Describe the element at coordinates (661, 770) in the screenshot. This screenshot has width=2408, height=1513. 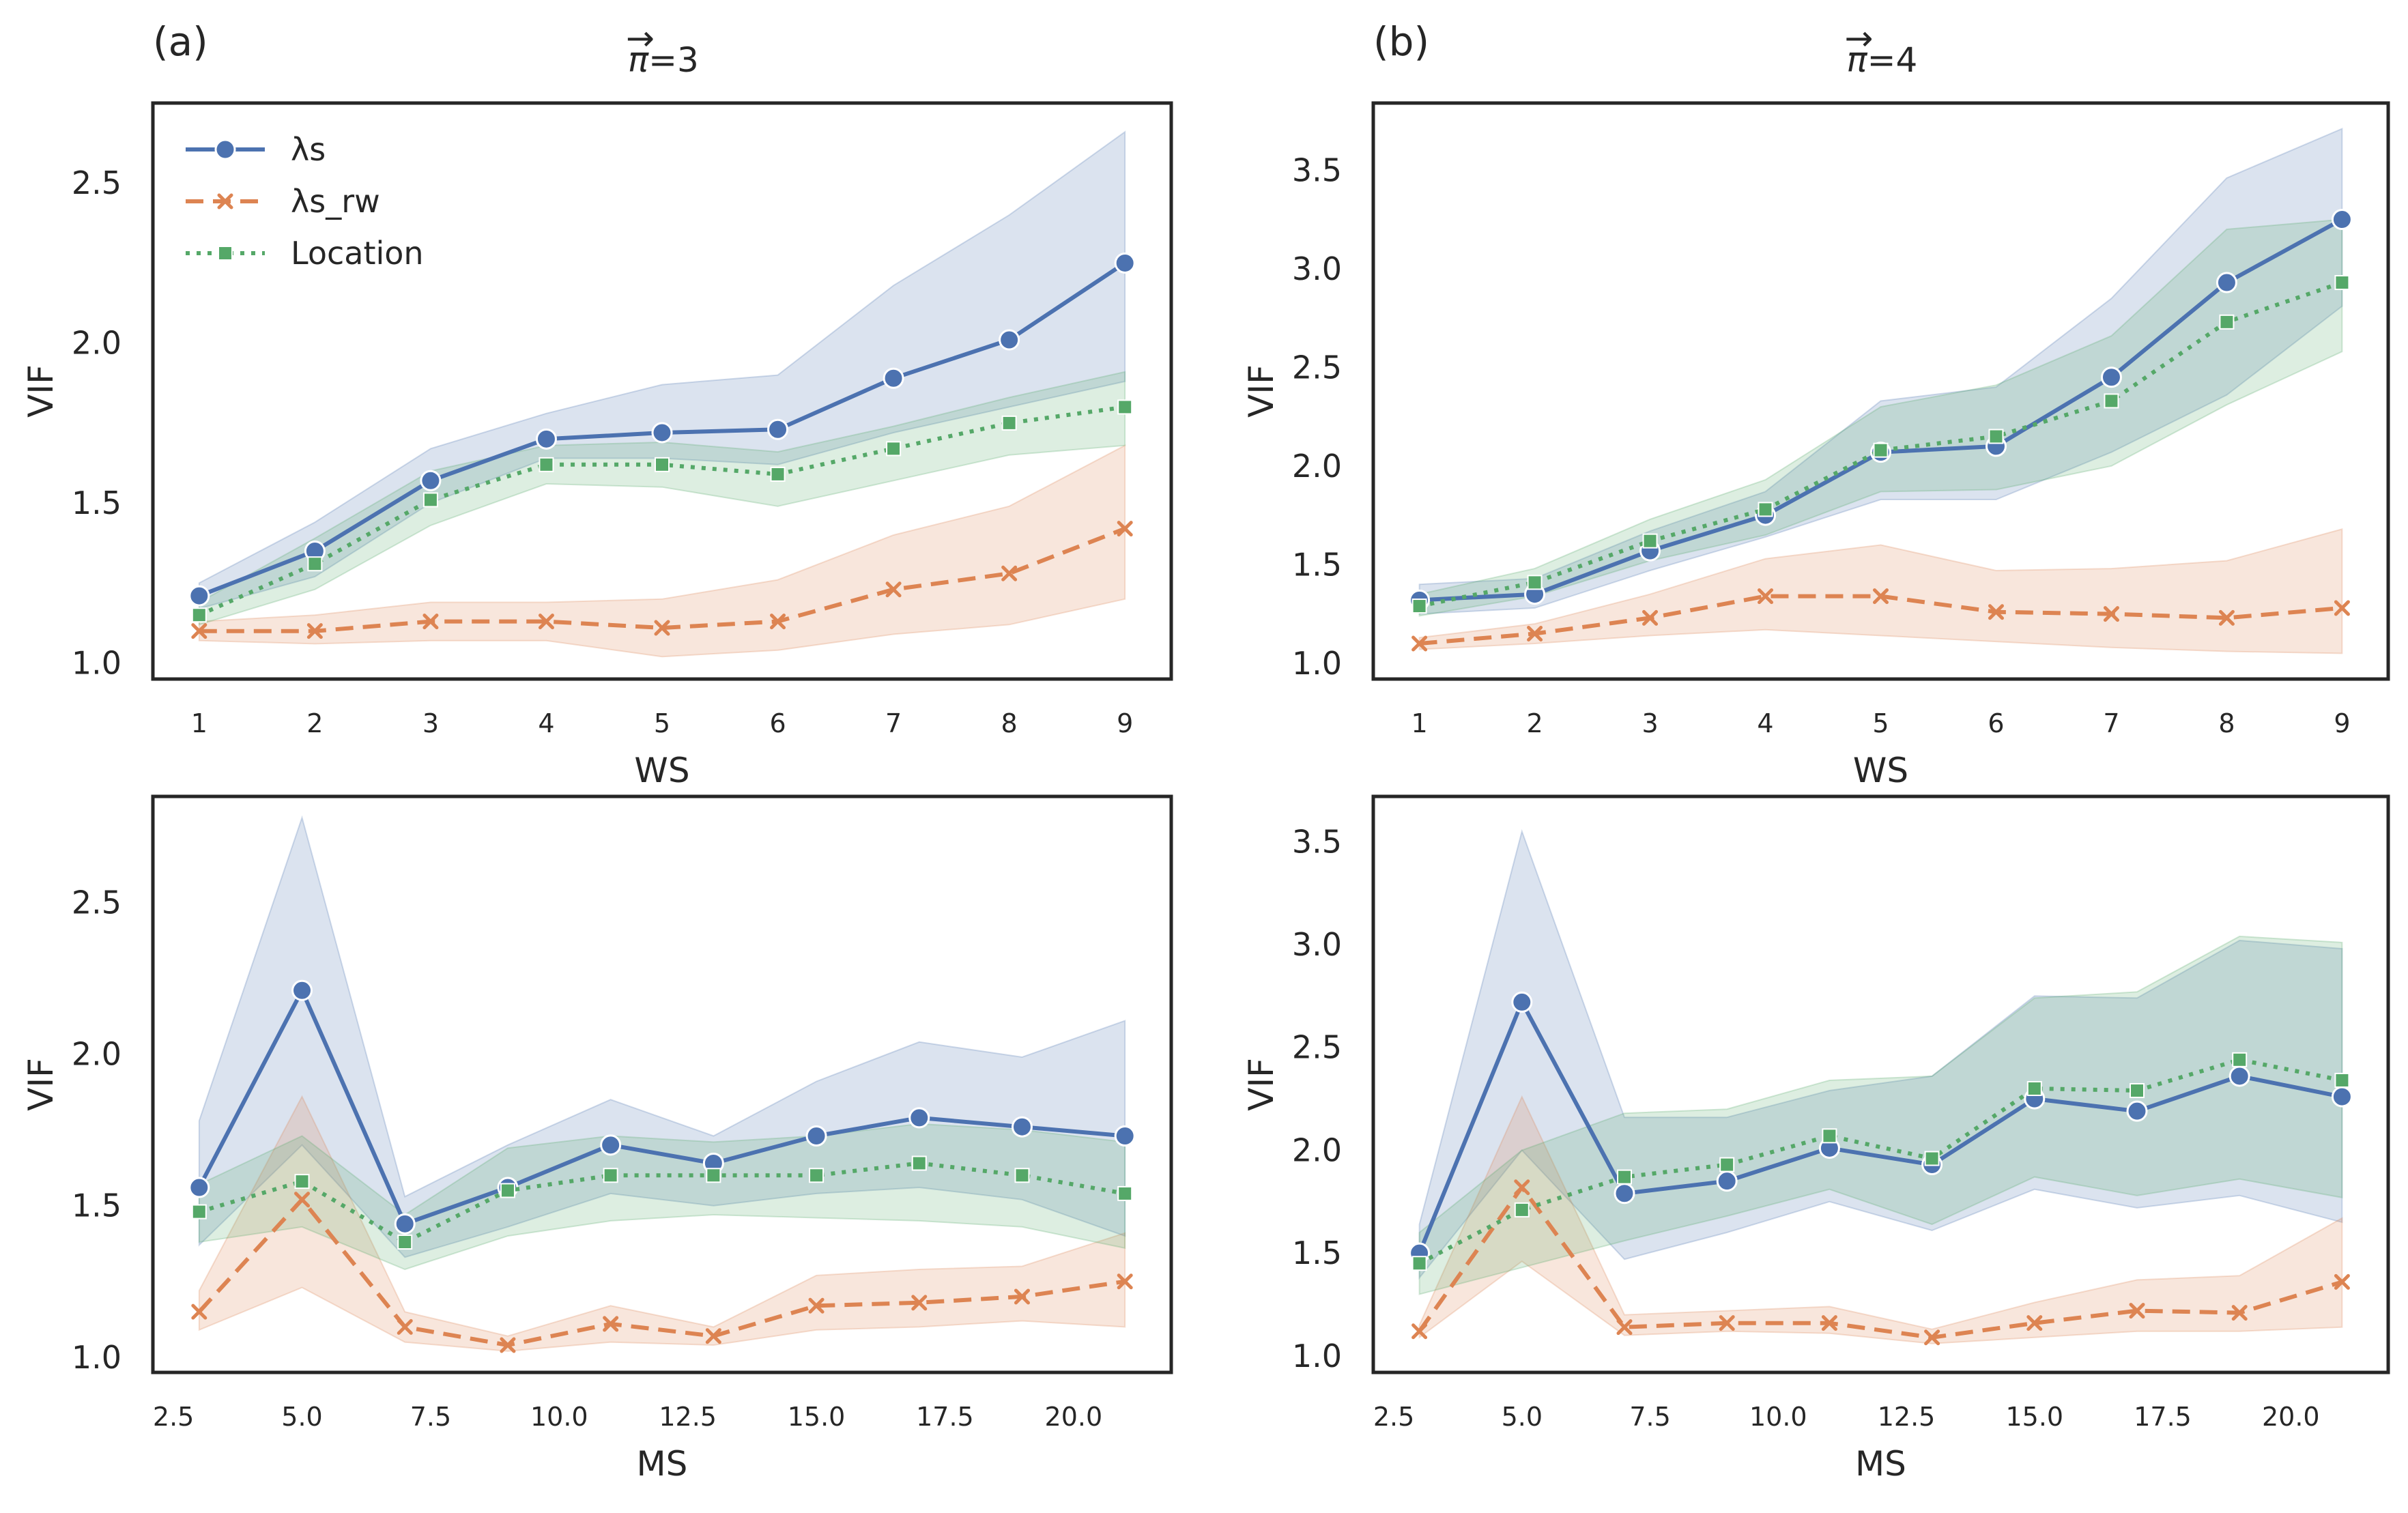
I see `x-axis-label: WS` at that location.